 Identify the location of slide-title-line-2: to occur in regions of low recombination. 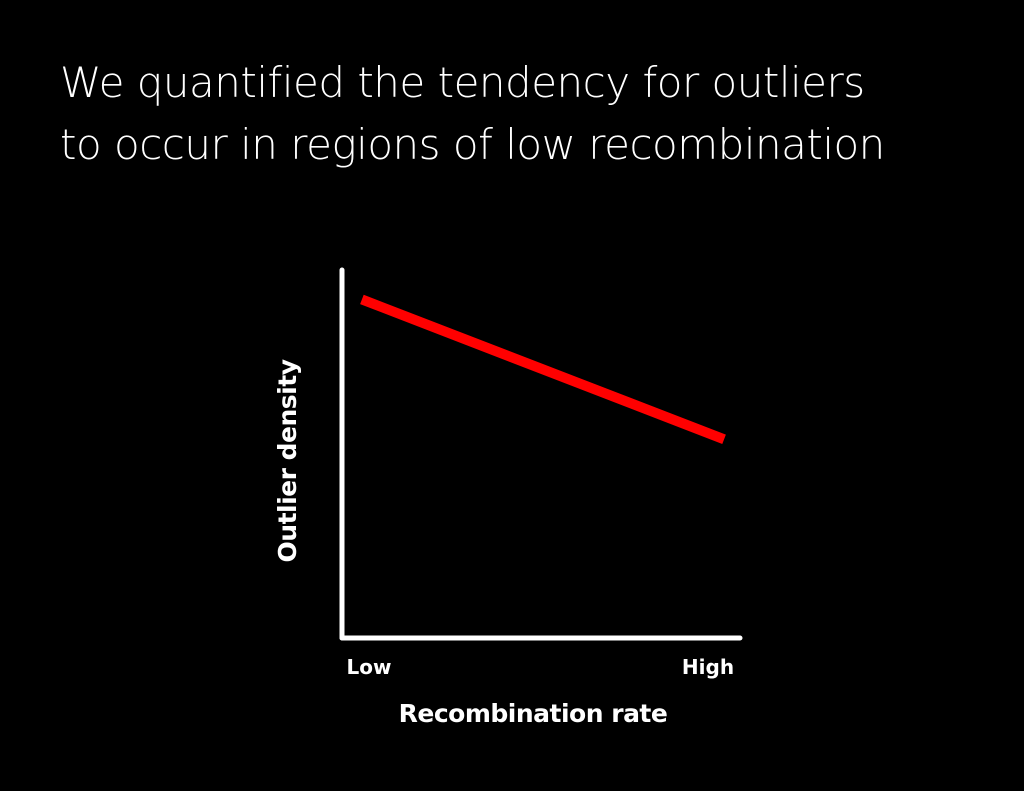
(472, 144).